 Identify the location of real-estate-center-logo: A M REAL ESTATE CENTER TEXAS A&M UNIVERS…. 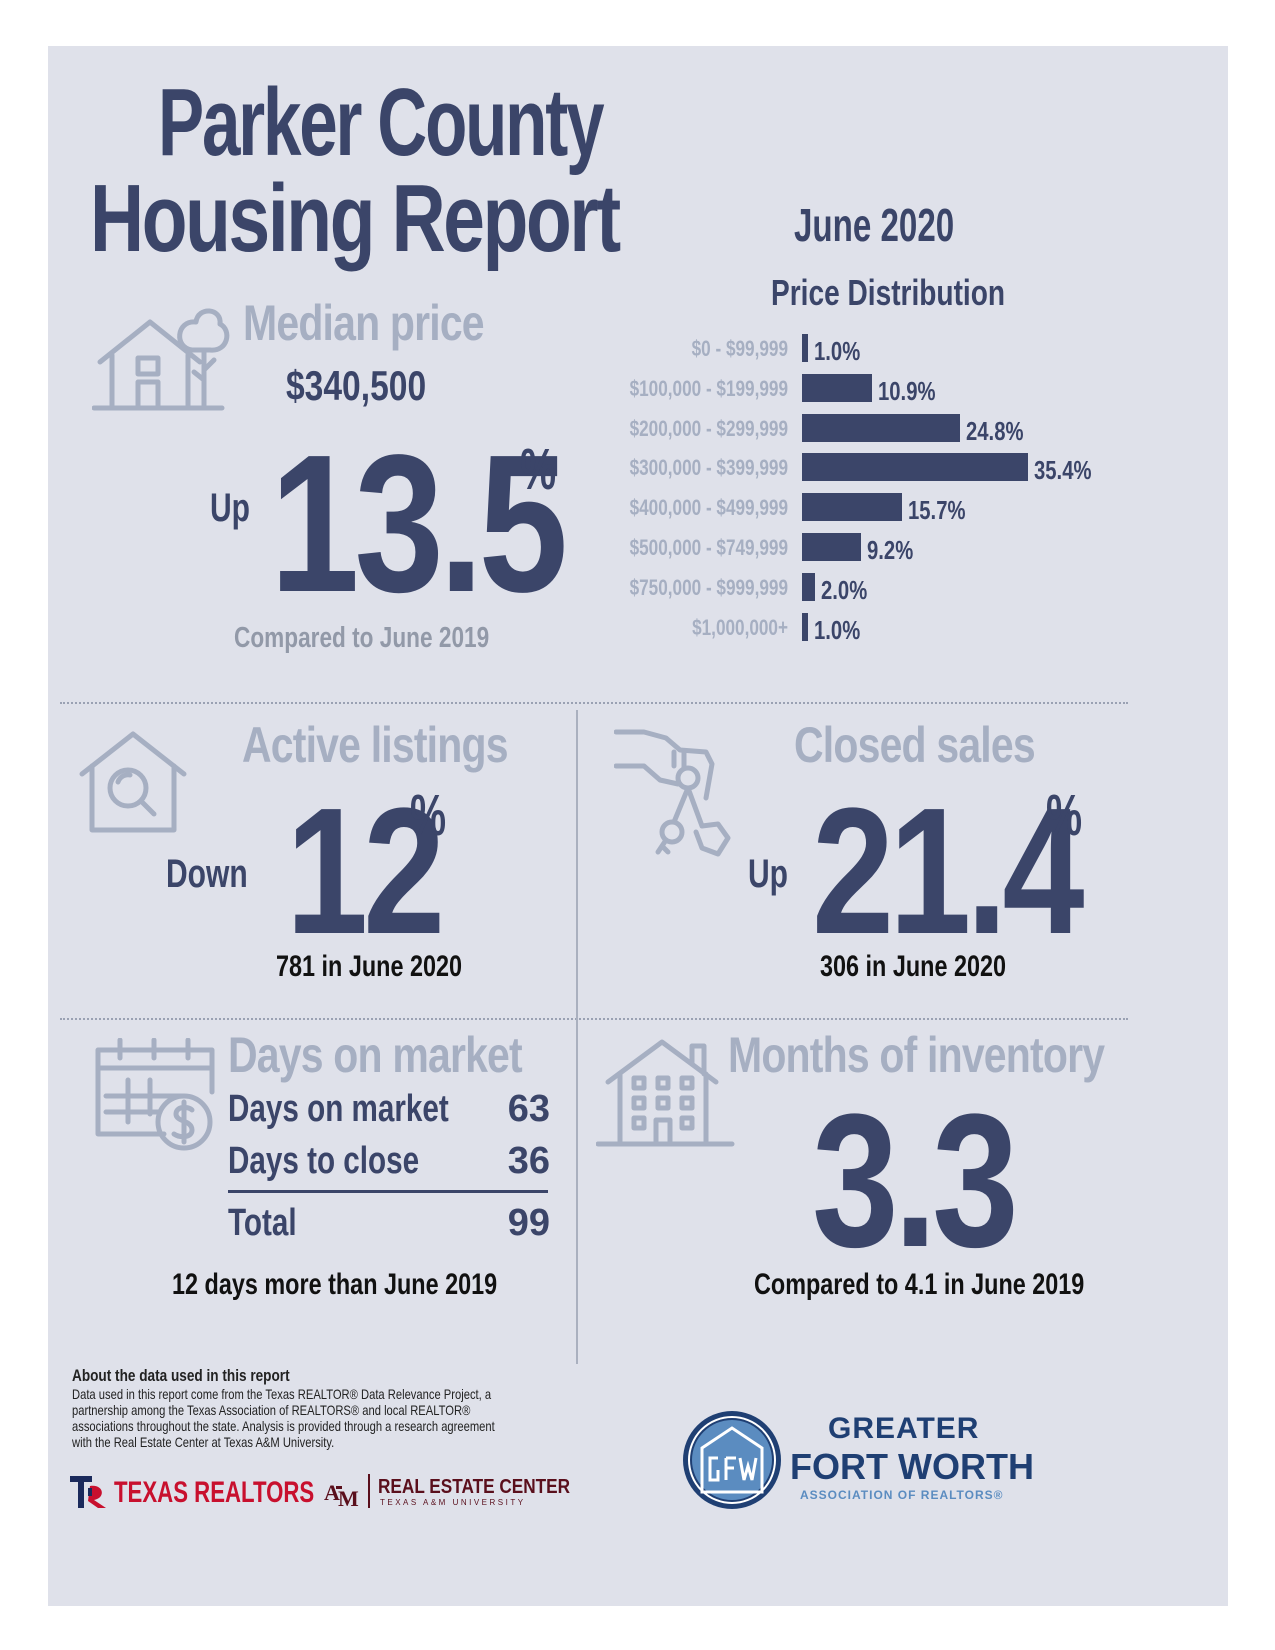
(452, 1493).